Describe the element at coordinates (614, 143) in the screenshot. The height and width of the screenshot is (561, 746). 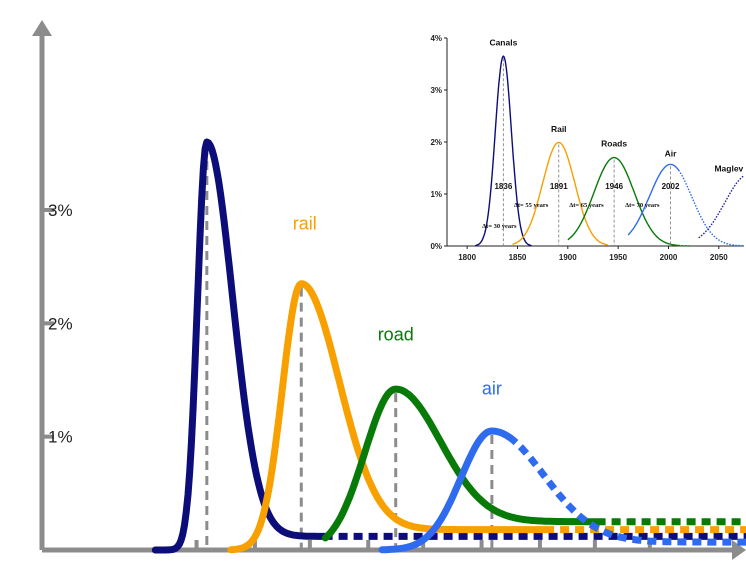
I see `inset-series-label-roads: Roads` at that location.